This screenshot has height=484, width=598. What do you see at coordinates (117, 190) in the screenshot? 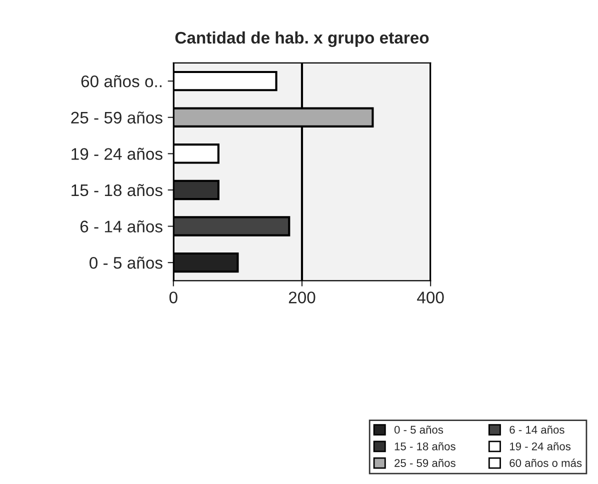
I see `y-tick-label: 15 - 18 años` at bounding box center [117, 190].